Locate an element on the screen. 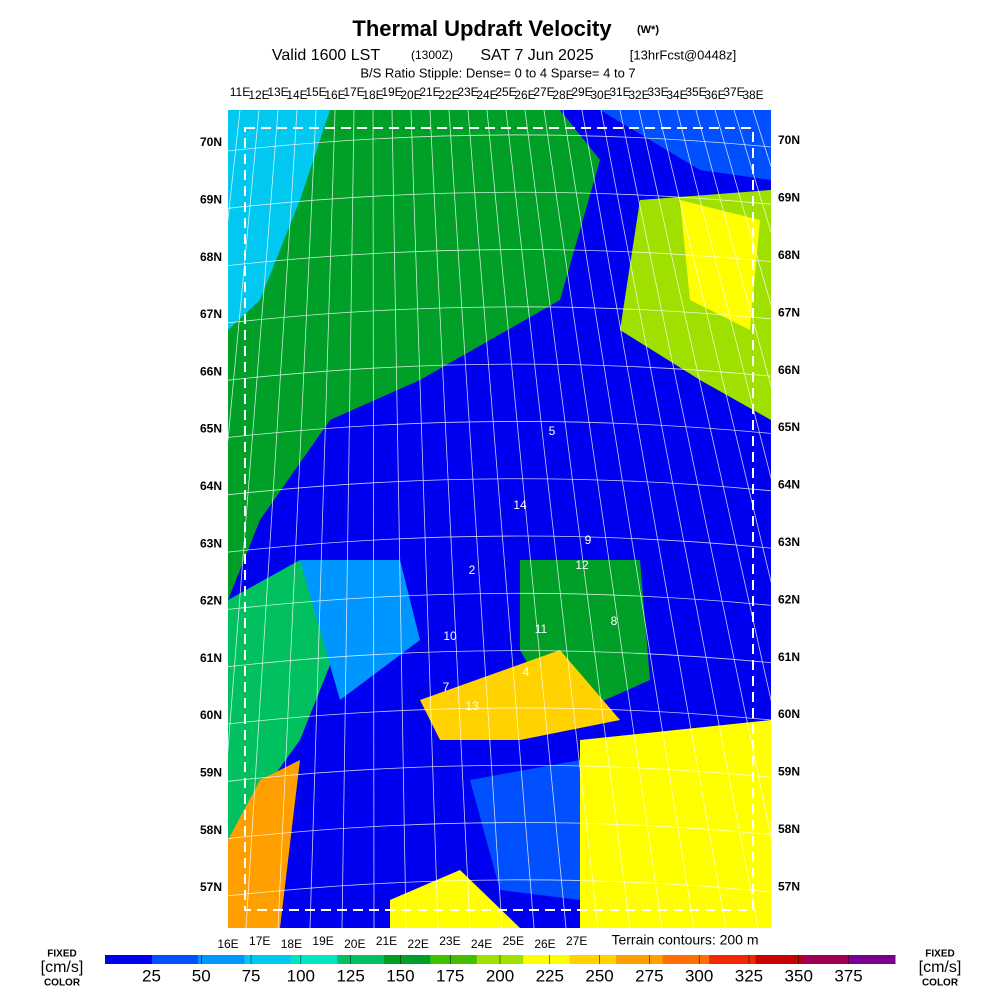  lon-label: 35E is located at coordinates (695, 92).